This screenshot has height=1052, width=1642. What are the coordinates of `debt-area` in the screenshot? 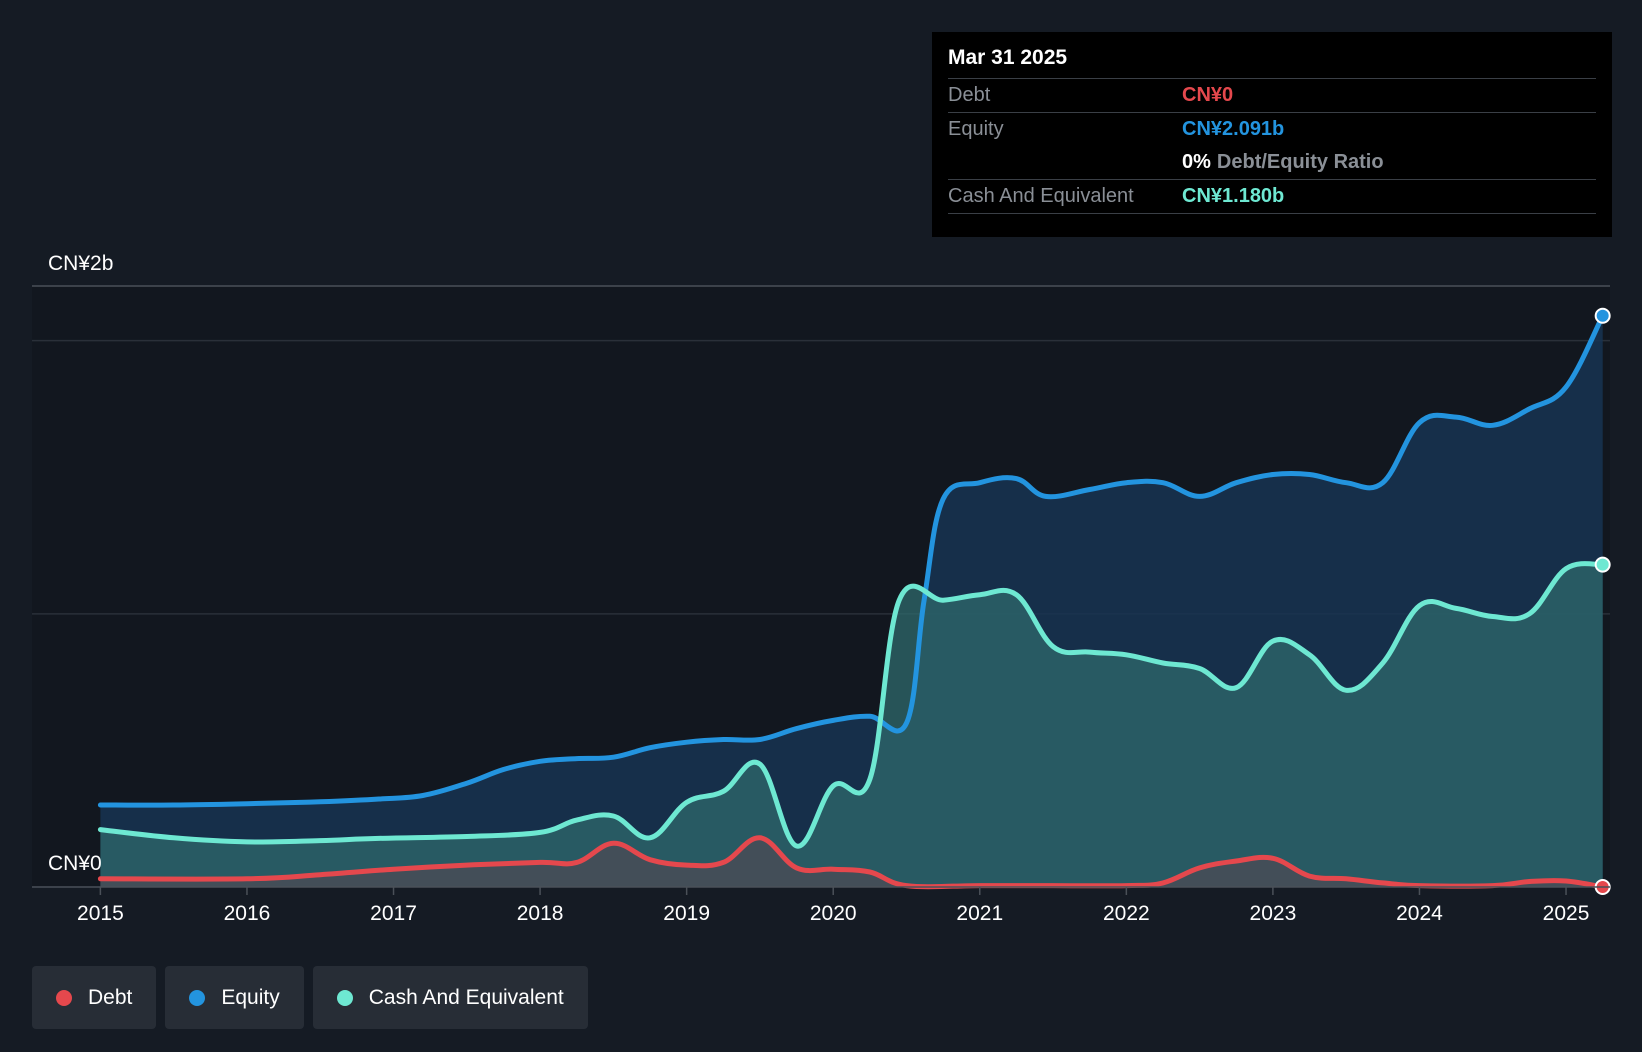 It's located at (851, 862).